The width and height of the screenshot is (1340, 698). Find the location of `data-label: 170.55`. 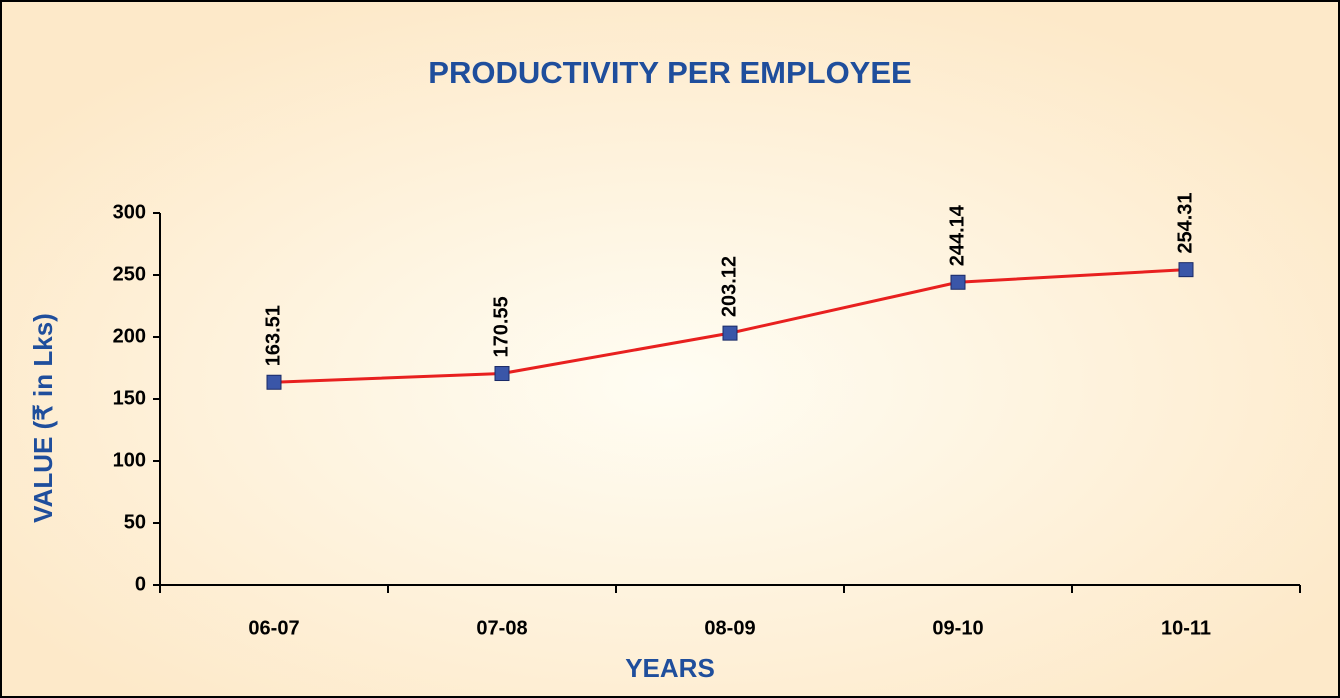

data-label: 170.55 is located at coordinates (501, 326).